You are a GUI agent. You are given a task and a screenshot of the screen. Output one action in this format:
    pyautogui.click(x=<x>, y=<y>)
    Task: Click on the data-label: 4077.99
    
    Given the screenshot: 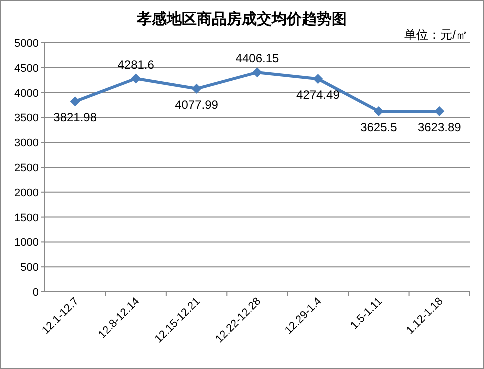 What is the action you would take?
    pyautogui.click(x=197, y=105)
    